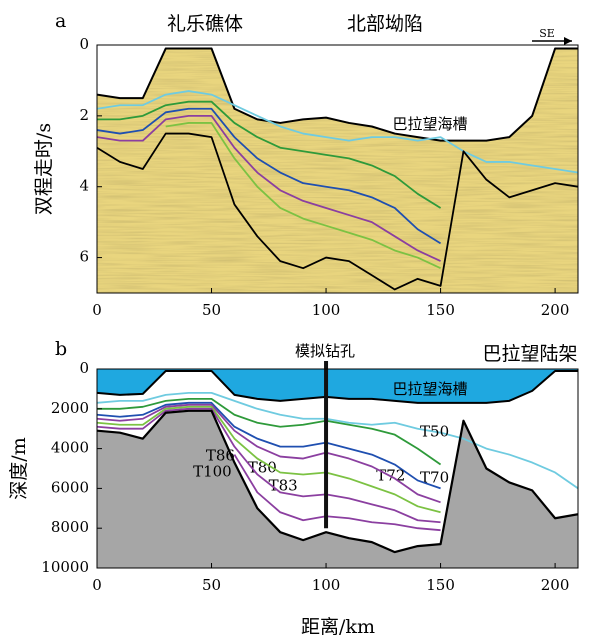 The height and width of the screenshot is (644, 602). What do you see at coordinates (220, 456) in the screenshot?
I see `horizon-label: T86` at bounding box center [220, 456].